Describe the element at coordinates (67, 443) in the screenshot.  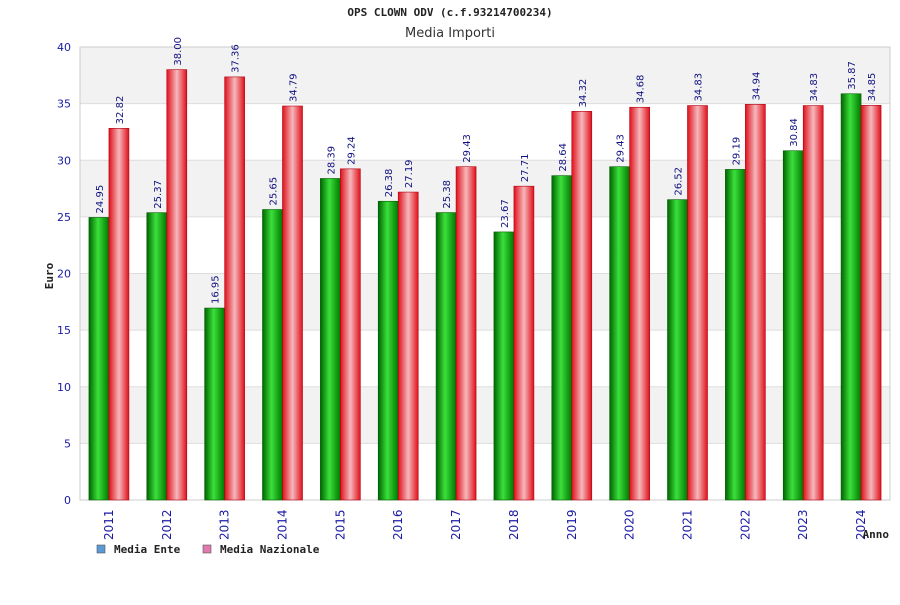
I see `y-tick-label: 5` at that location.